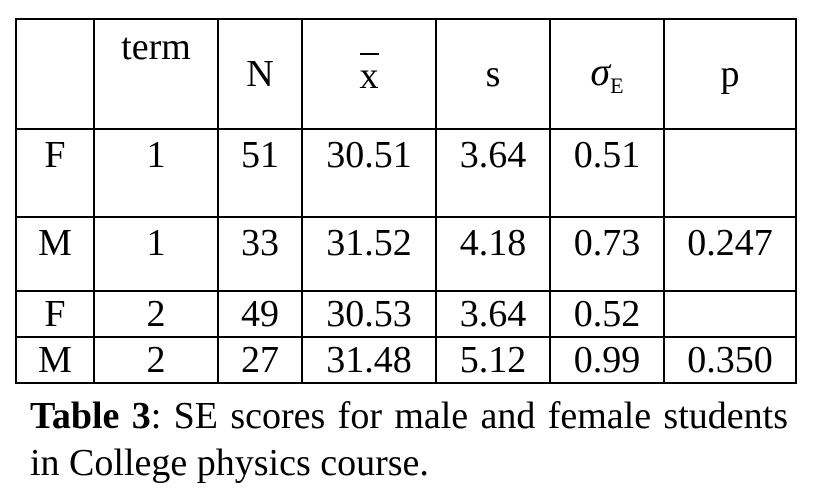  Describe the element at coordinates (369, 360) in the screenshot. I see `cell-mean: 31.48` at that location.